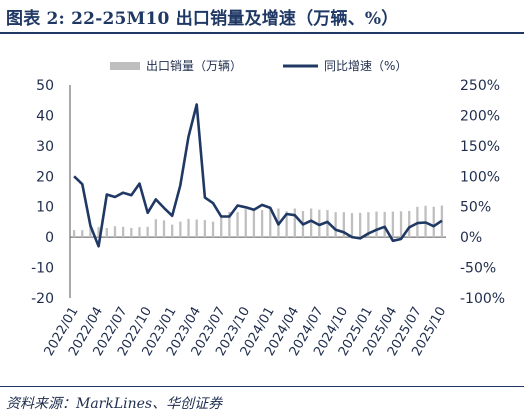 This screenshot has width=524, height=418. What do you see at coordinates (45, 86) in the screenshot?
I see `left-tick-label: 50` at bounding box center [45, 86].